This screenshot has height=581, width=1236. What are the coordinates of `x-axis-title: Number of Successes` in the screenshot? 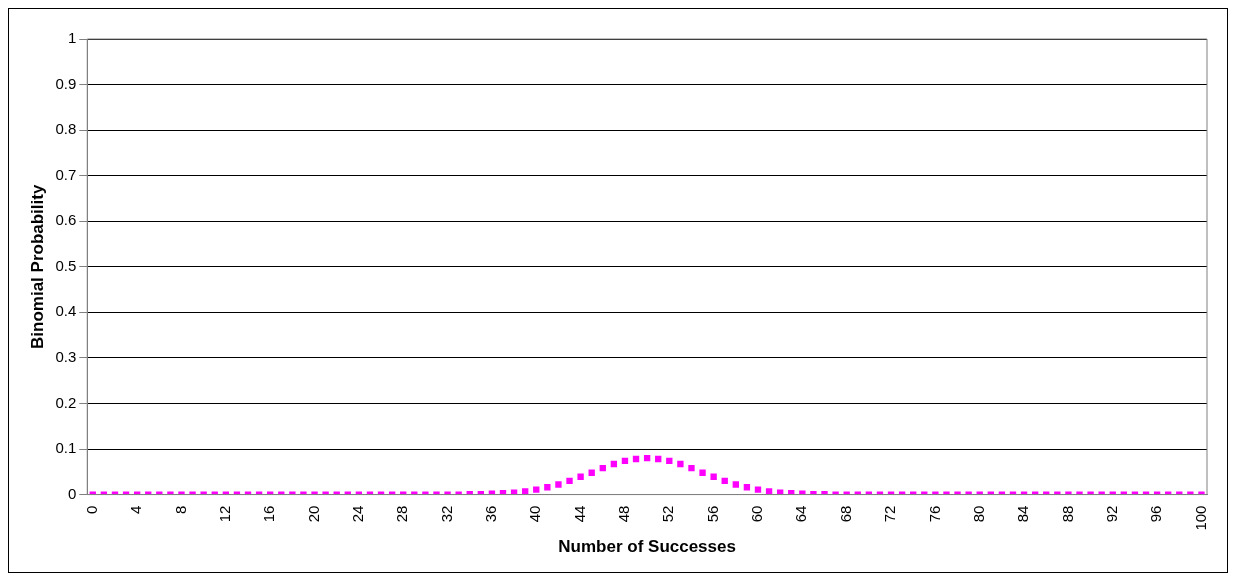 It's located at (647, 547).